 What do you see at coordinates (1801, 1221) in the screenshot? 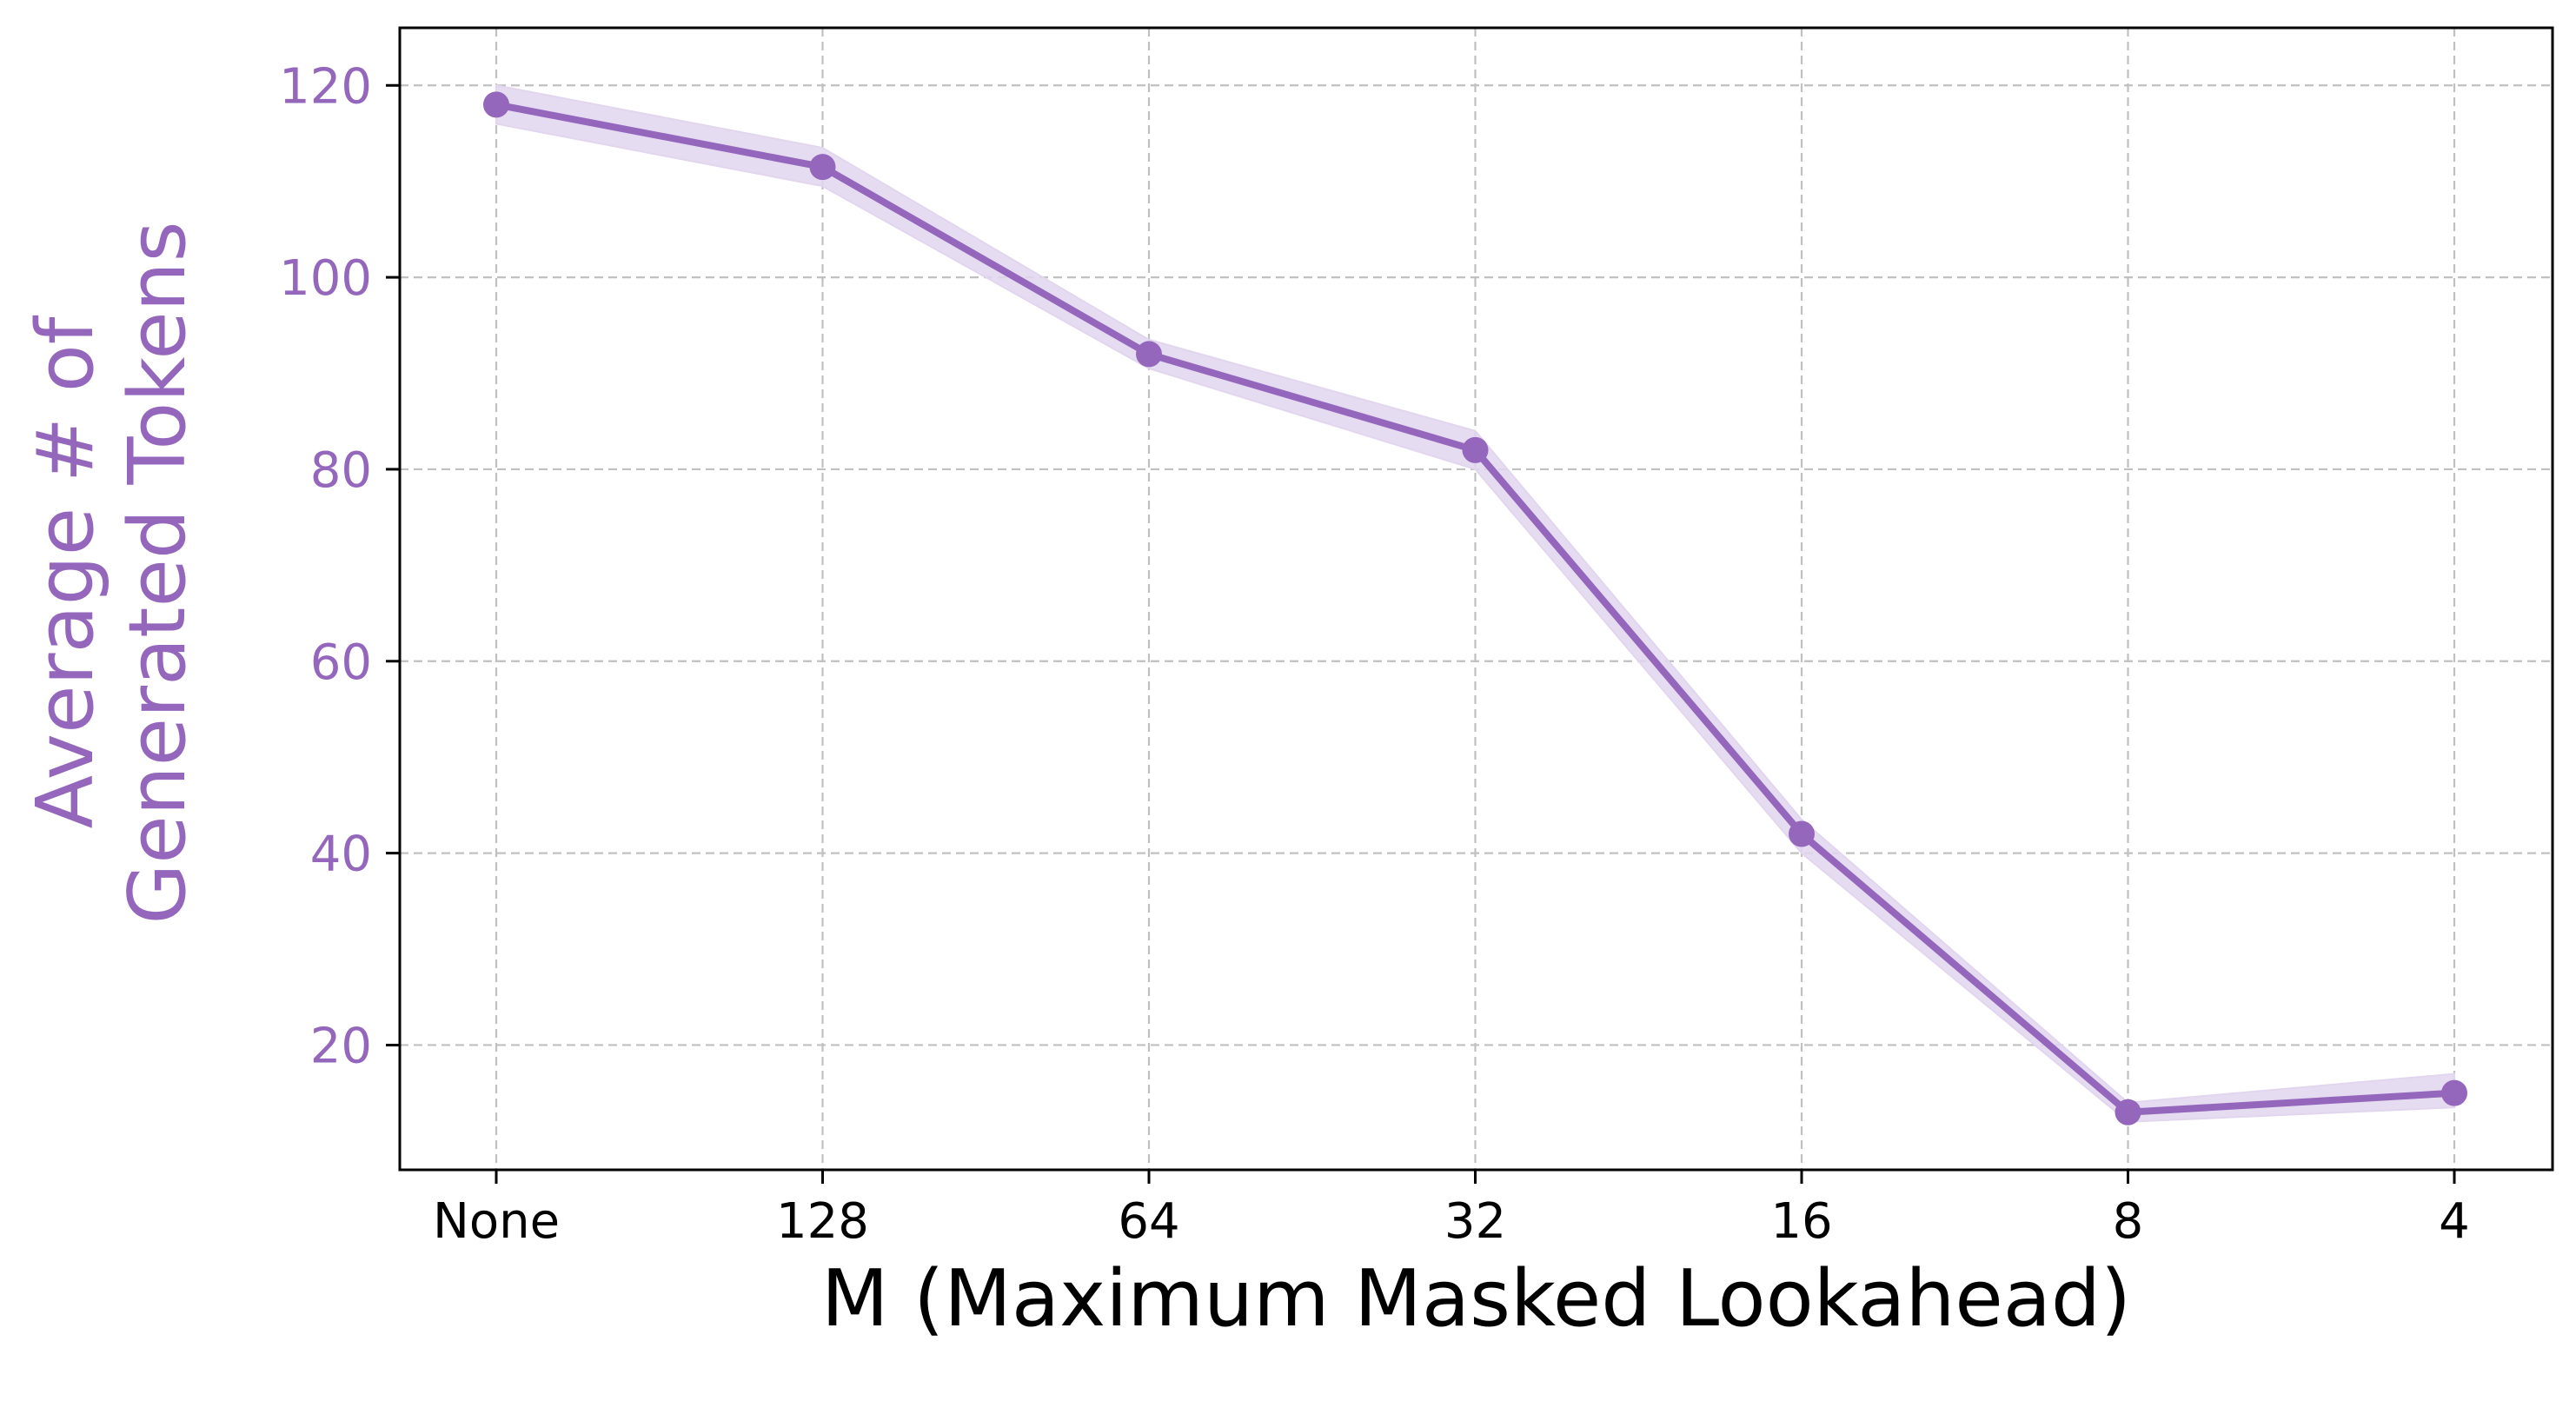
I see `x-tick-label: 16` at bounding box center [1801, 1221].